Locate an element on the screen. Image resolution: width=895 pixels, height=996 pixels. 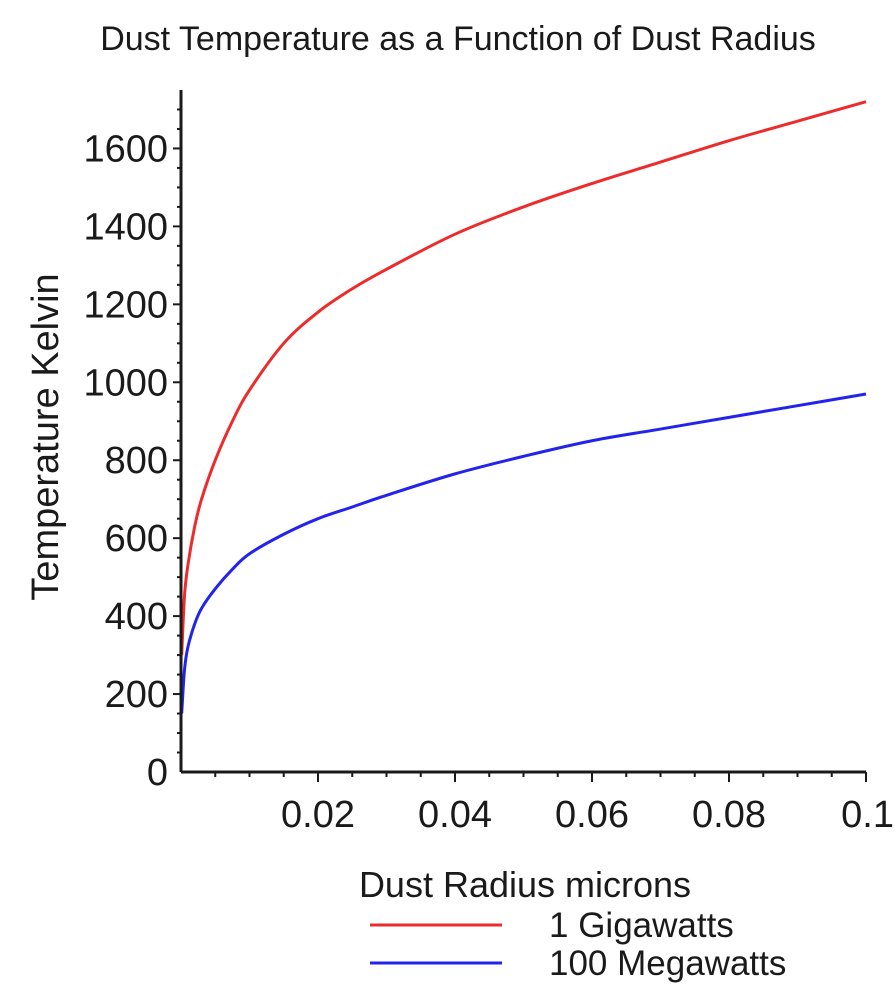
y-axis-label: Temperature Kelvin is located at coordinates (46, 436).